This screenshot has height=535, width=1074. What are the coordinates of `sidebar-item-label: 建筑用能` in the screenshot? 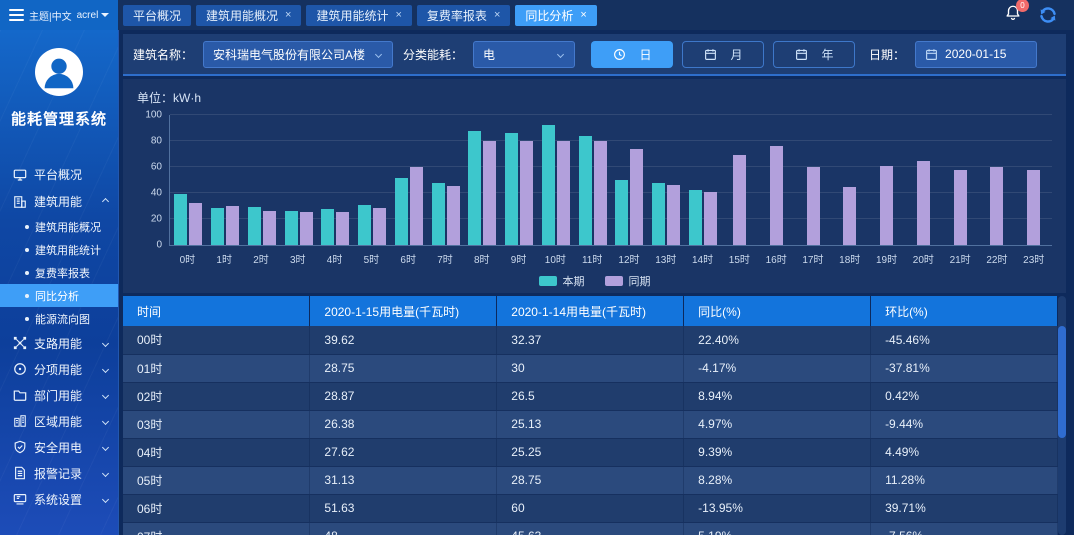 It's located at (58, 202).